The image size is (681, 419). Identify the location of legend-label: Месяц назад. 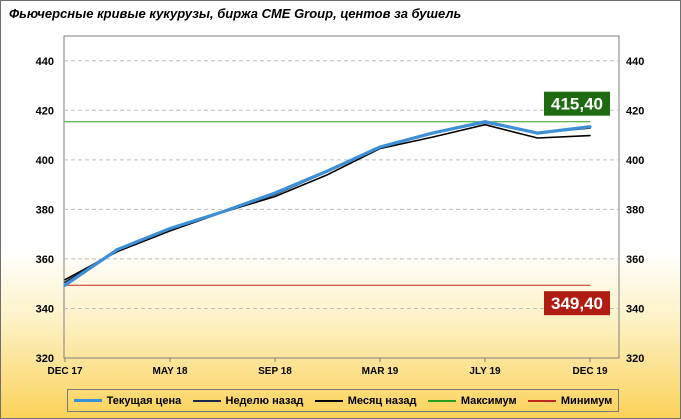
(382, 400).